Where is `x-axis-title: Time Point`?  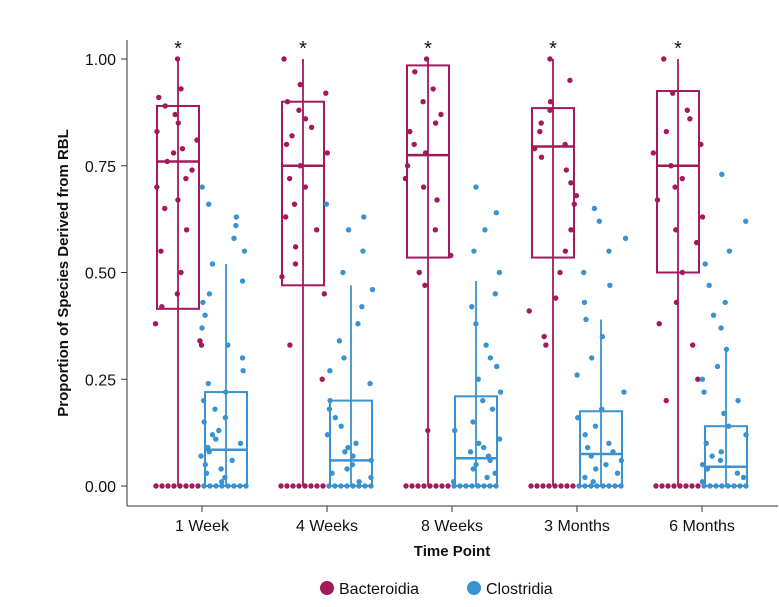
x-axis-title: Time Point is located at coordinates (452, 551).